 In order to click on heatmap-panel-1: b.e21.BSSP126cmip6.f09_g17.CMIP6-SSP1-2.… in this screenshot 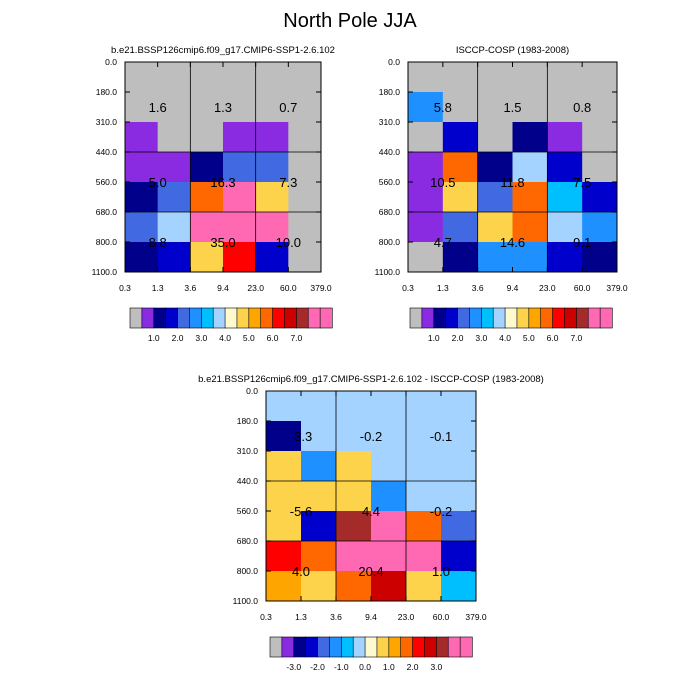, I will do `click(213, 194)`.